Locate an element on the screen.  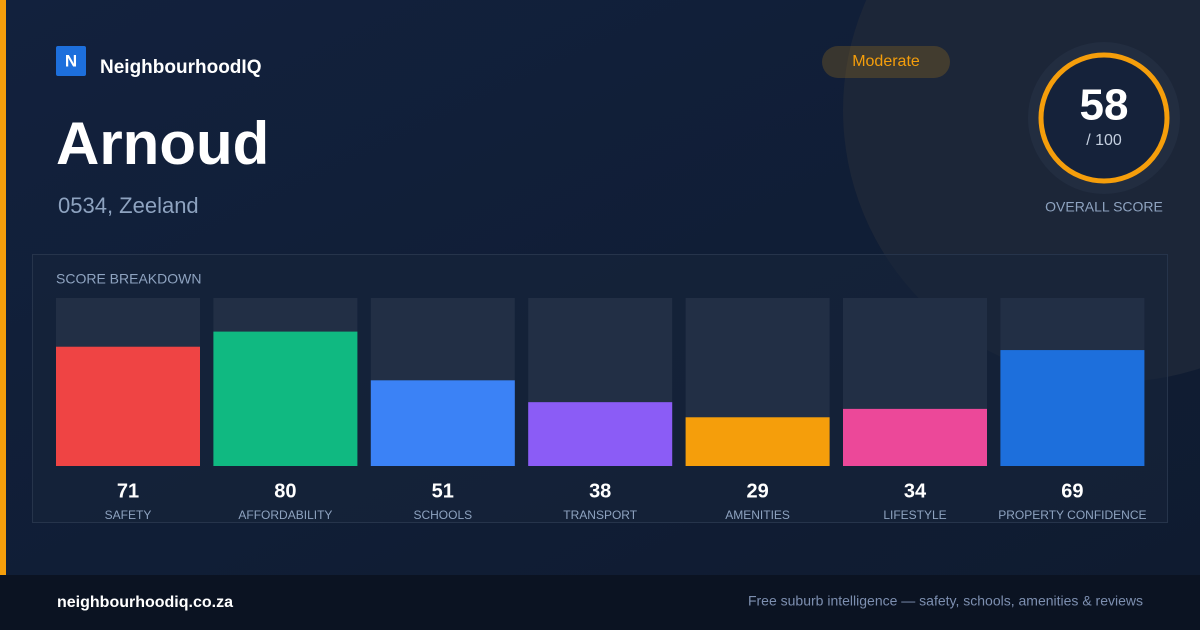
footer is located at coordinates (600, 602).